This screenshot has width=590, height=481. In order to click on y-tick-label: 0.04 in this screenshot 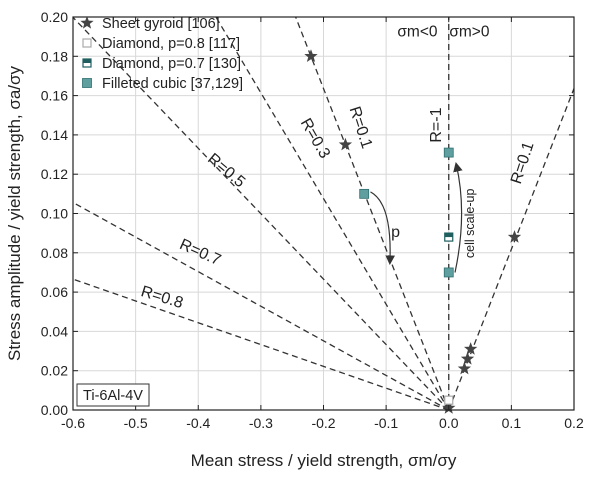, I will do `click(54, 331)`.